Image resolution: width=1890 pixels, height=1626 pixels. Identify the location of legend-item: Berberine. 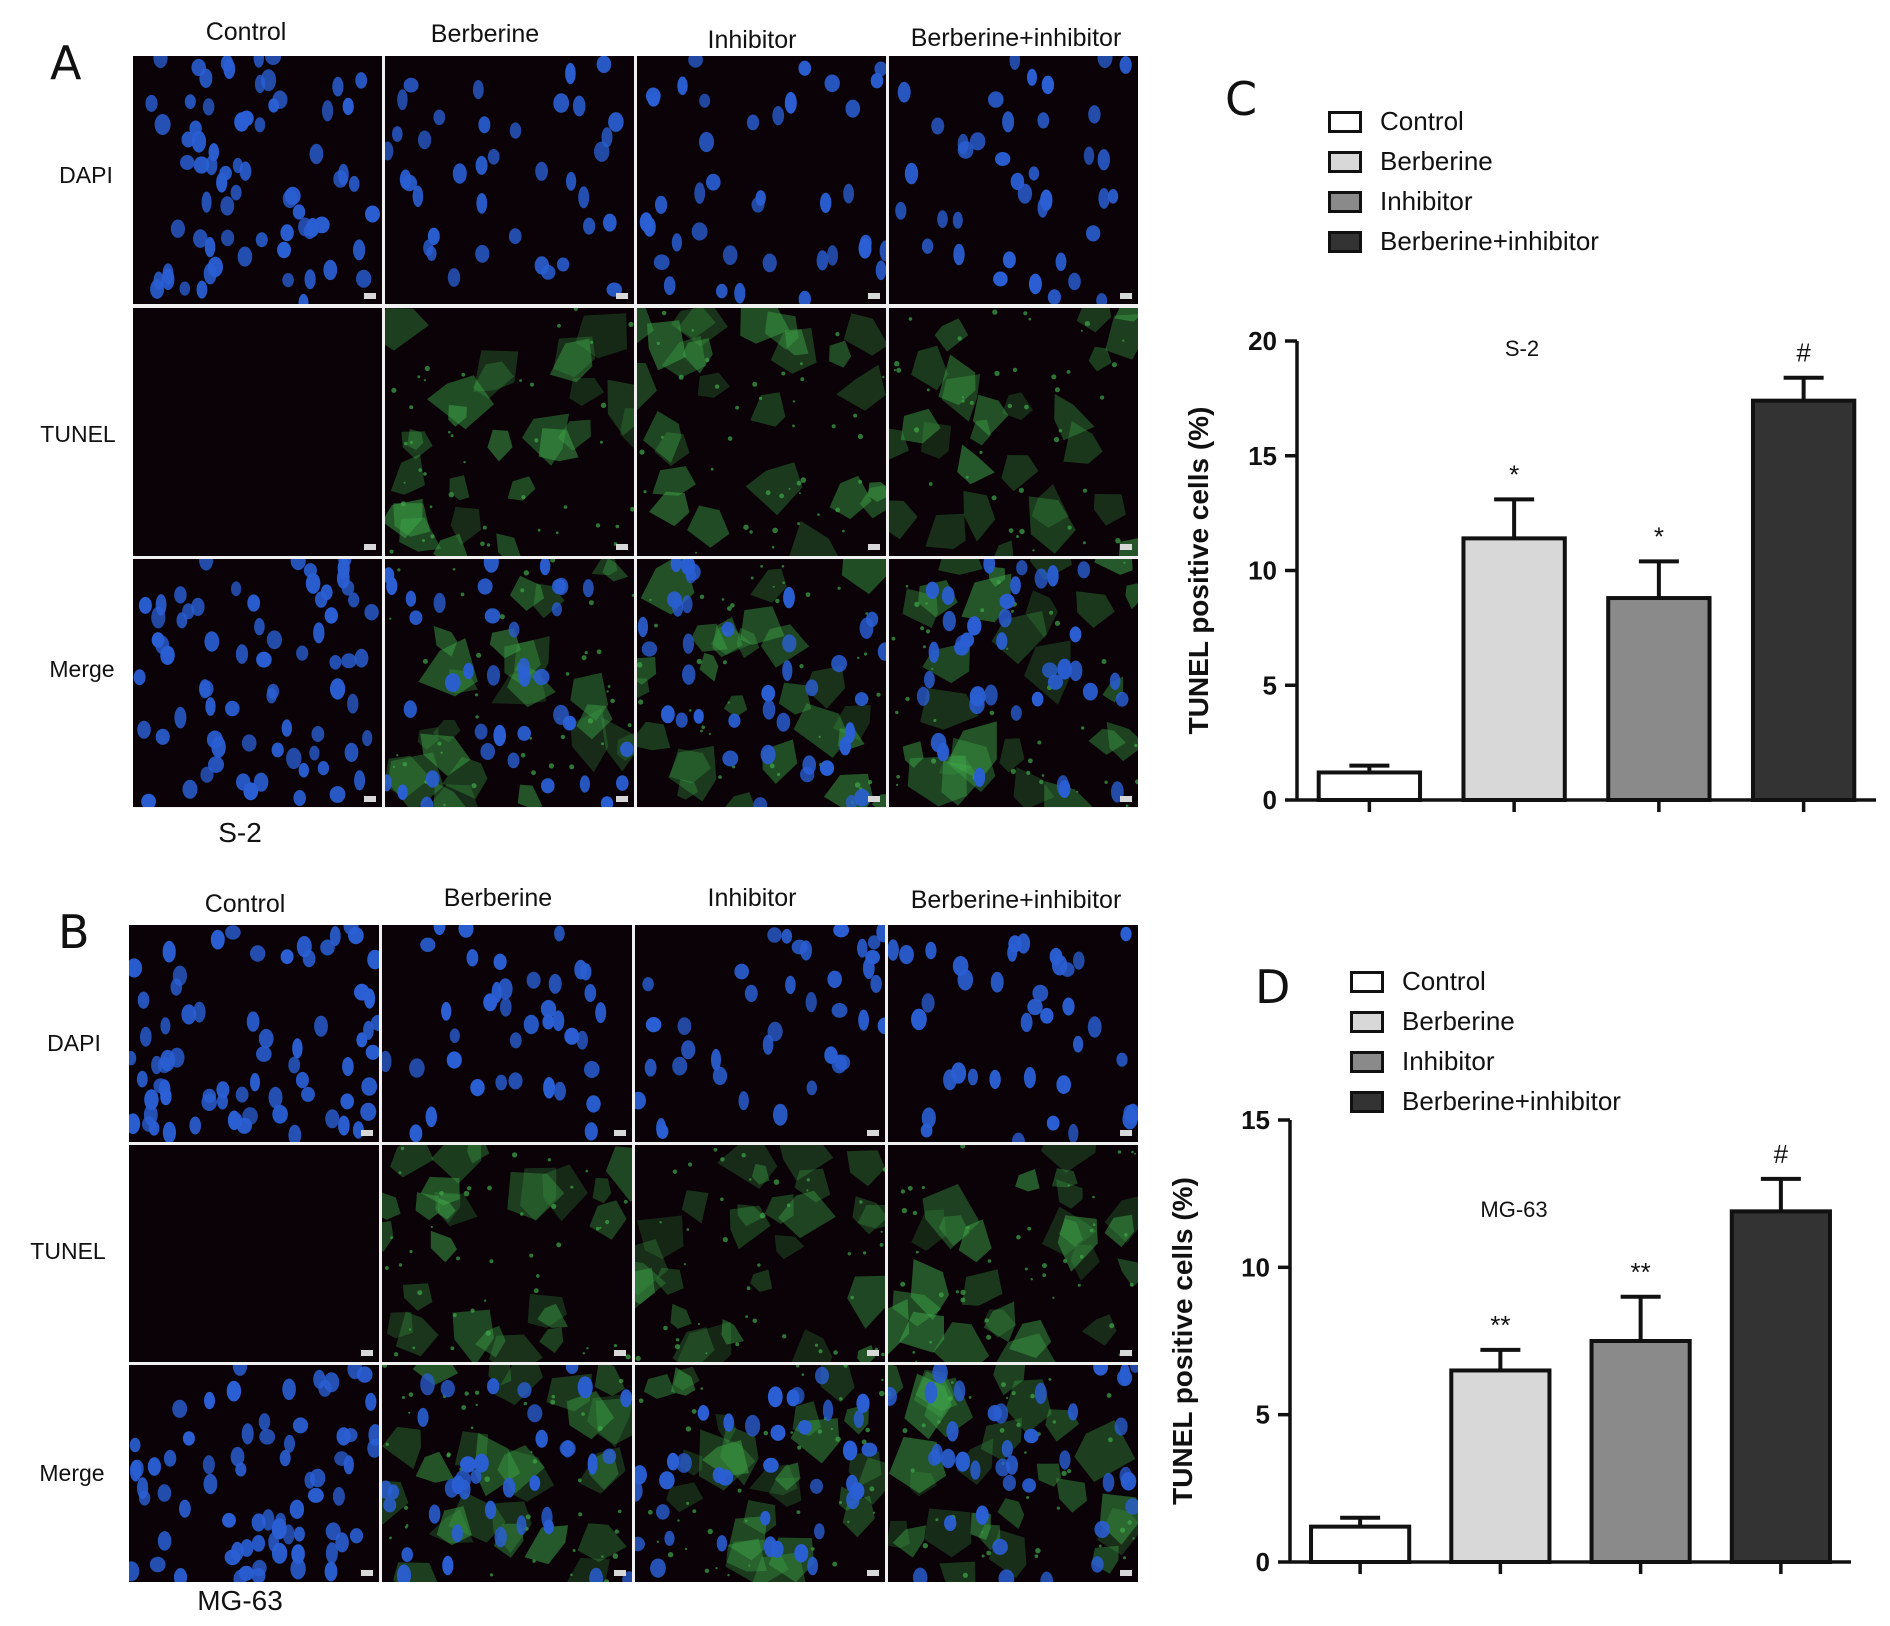
(1432, 1021).